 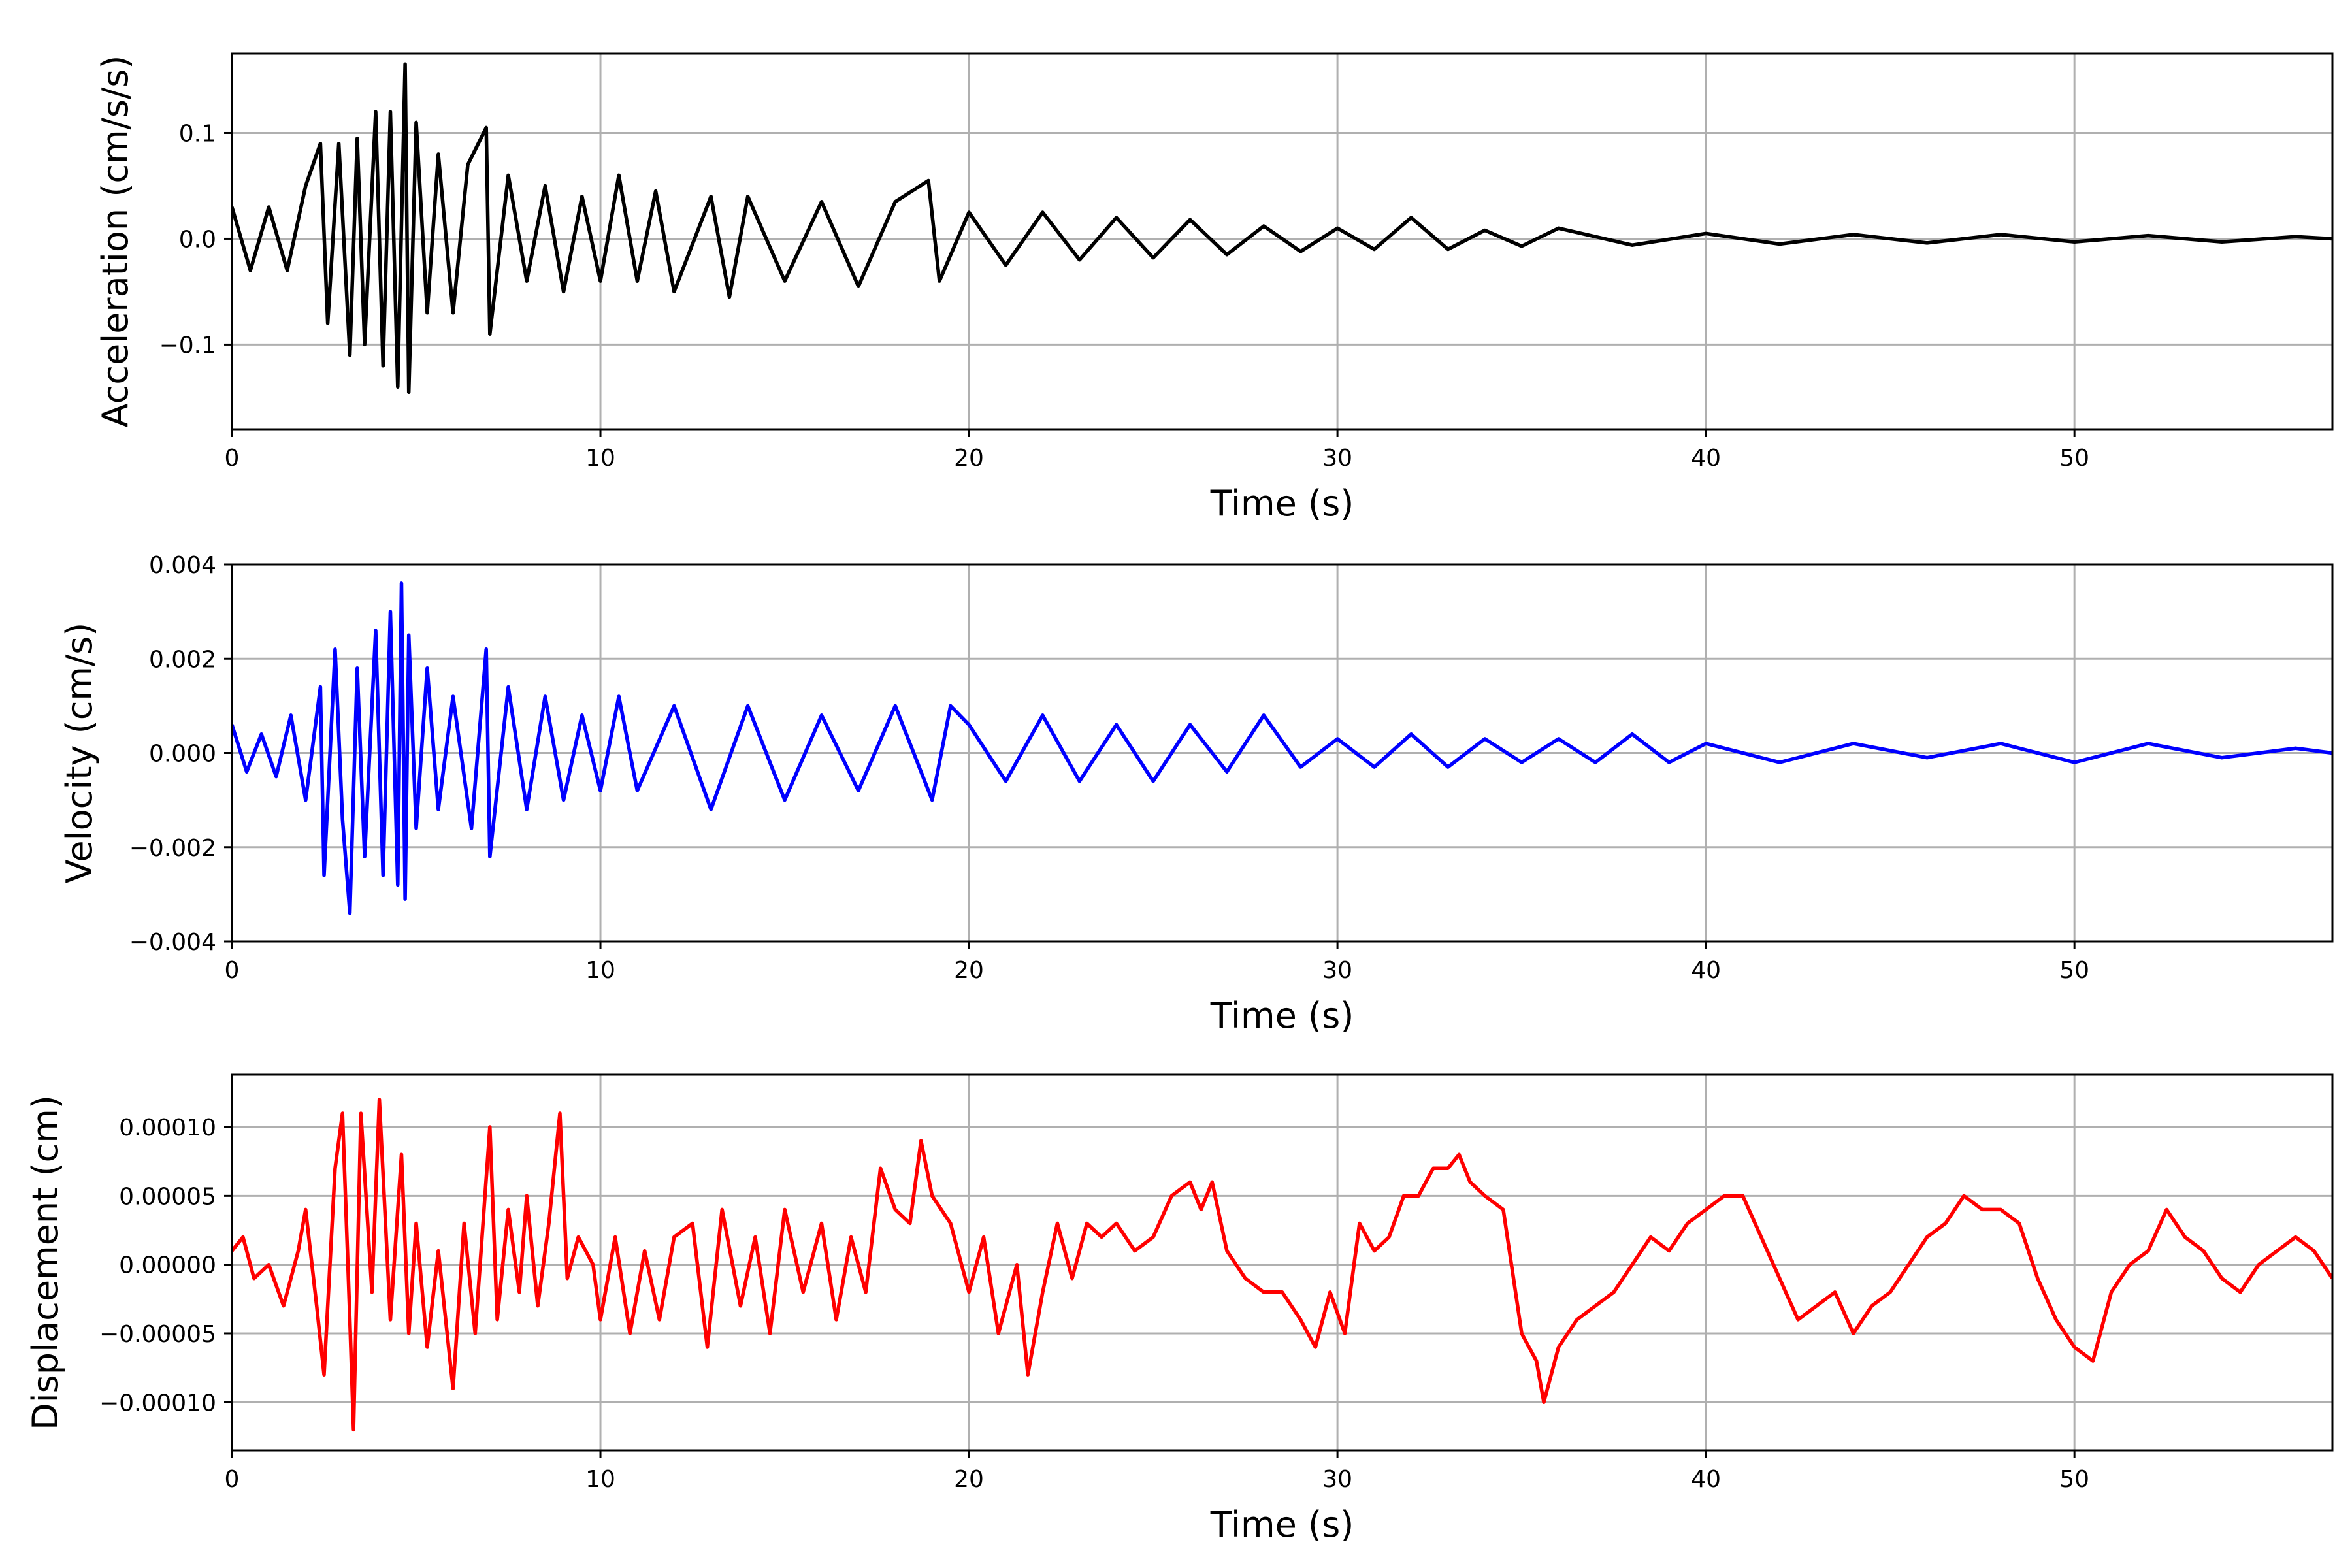 What do you see at coordinates (232, 970) in the screenshot?
I see `velocity-xtick-label-0: 0` at bounding box center [232, 970].